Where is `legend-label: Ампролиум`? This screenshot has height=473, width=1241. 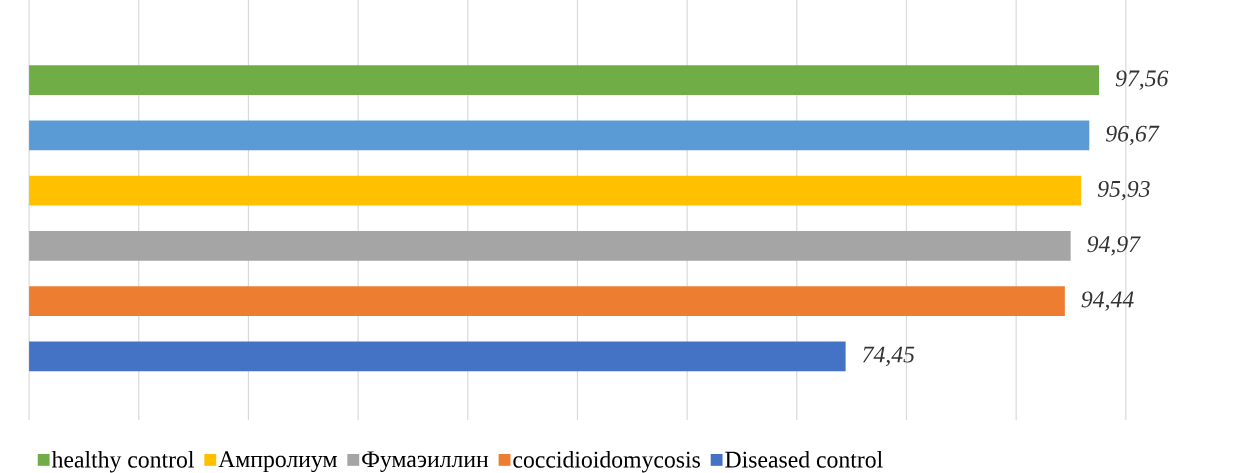 legend-label: Ампролиум is located at coordinates (277, 461).